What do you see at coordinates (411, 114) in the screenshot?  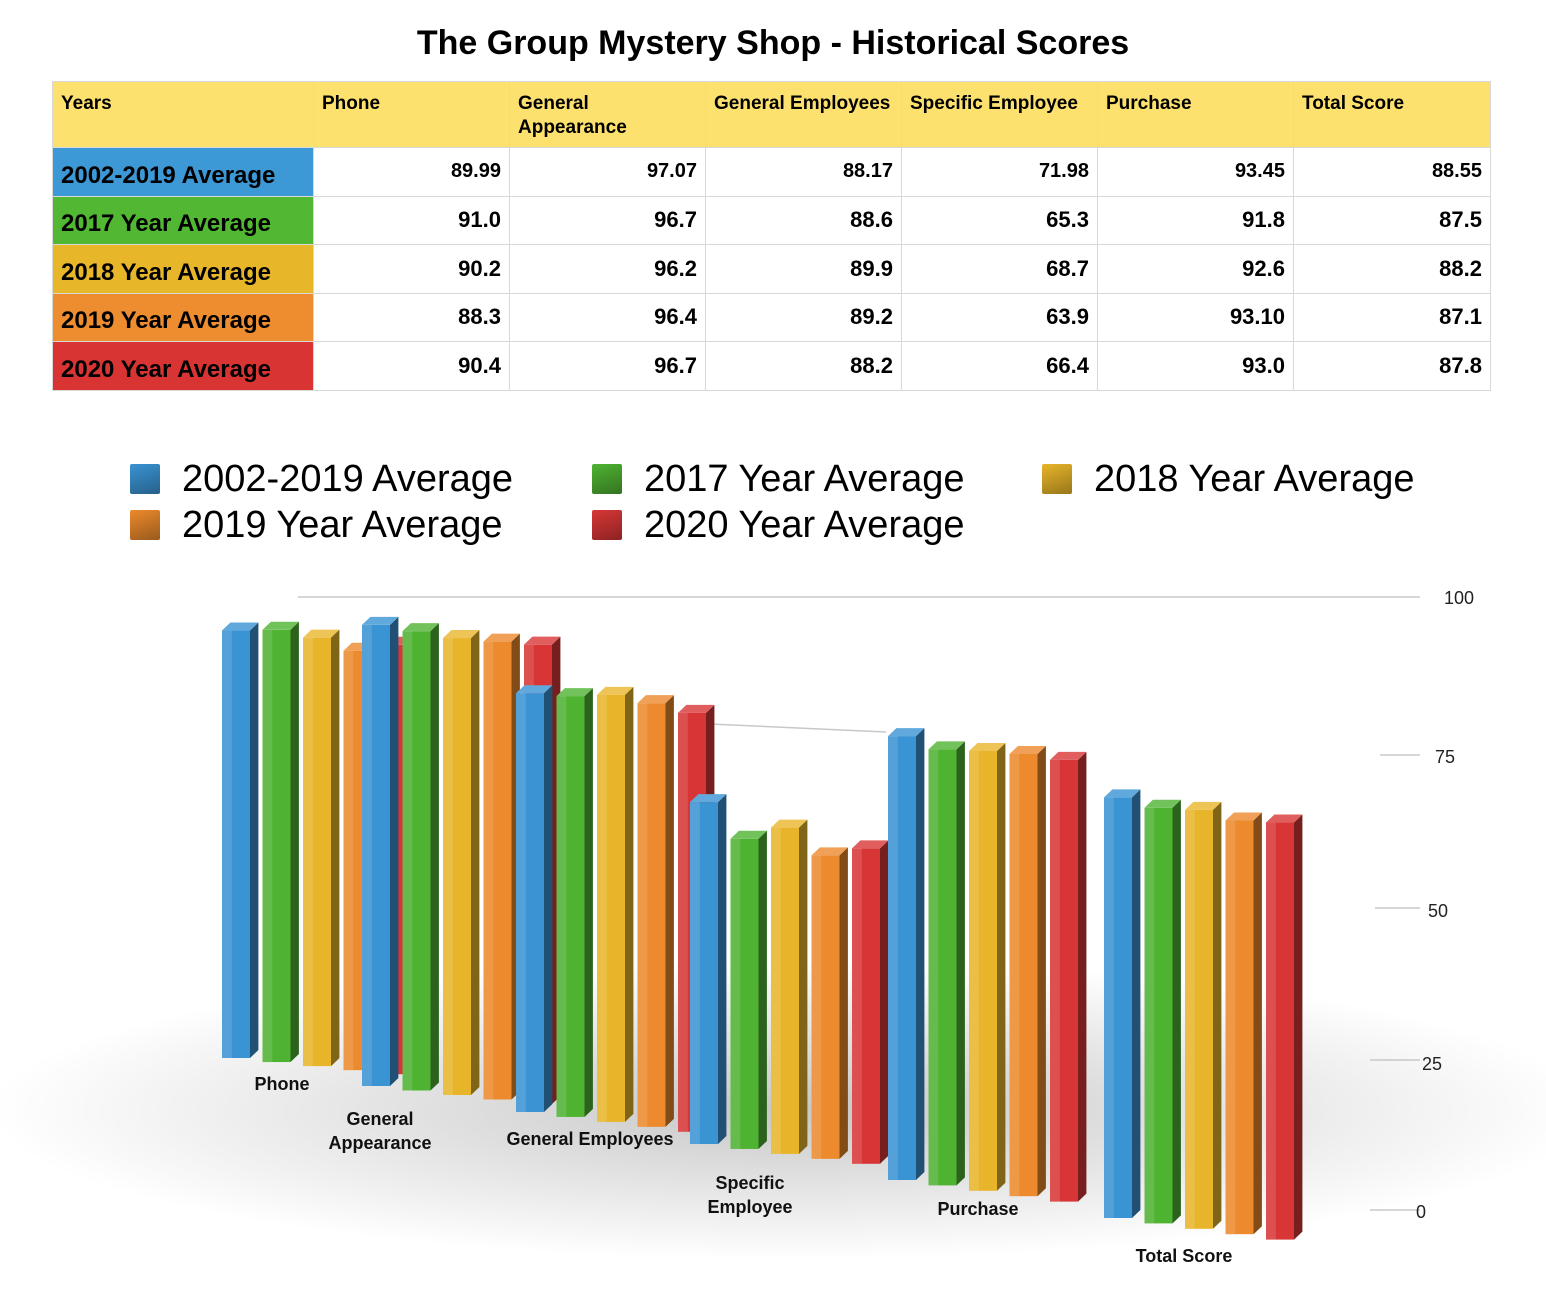 I see `header-phone: Phone` at bounding box center [411, 114].